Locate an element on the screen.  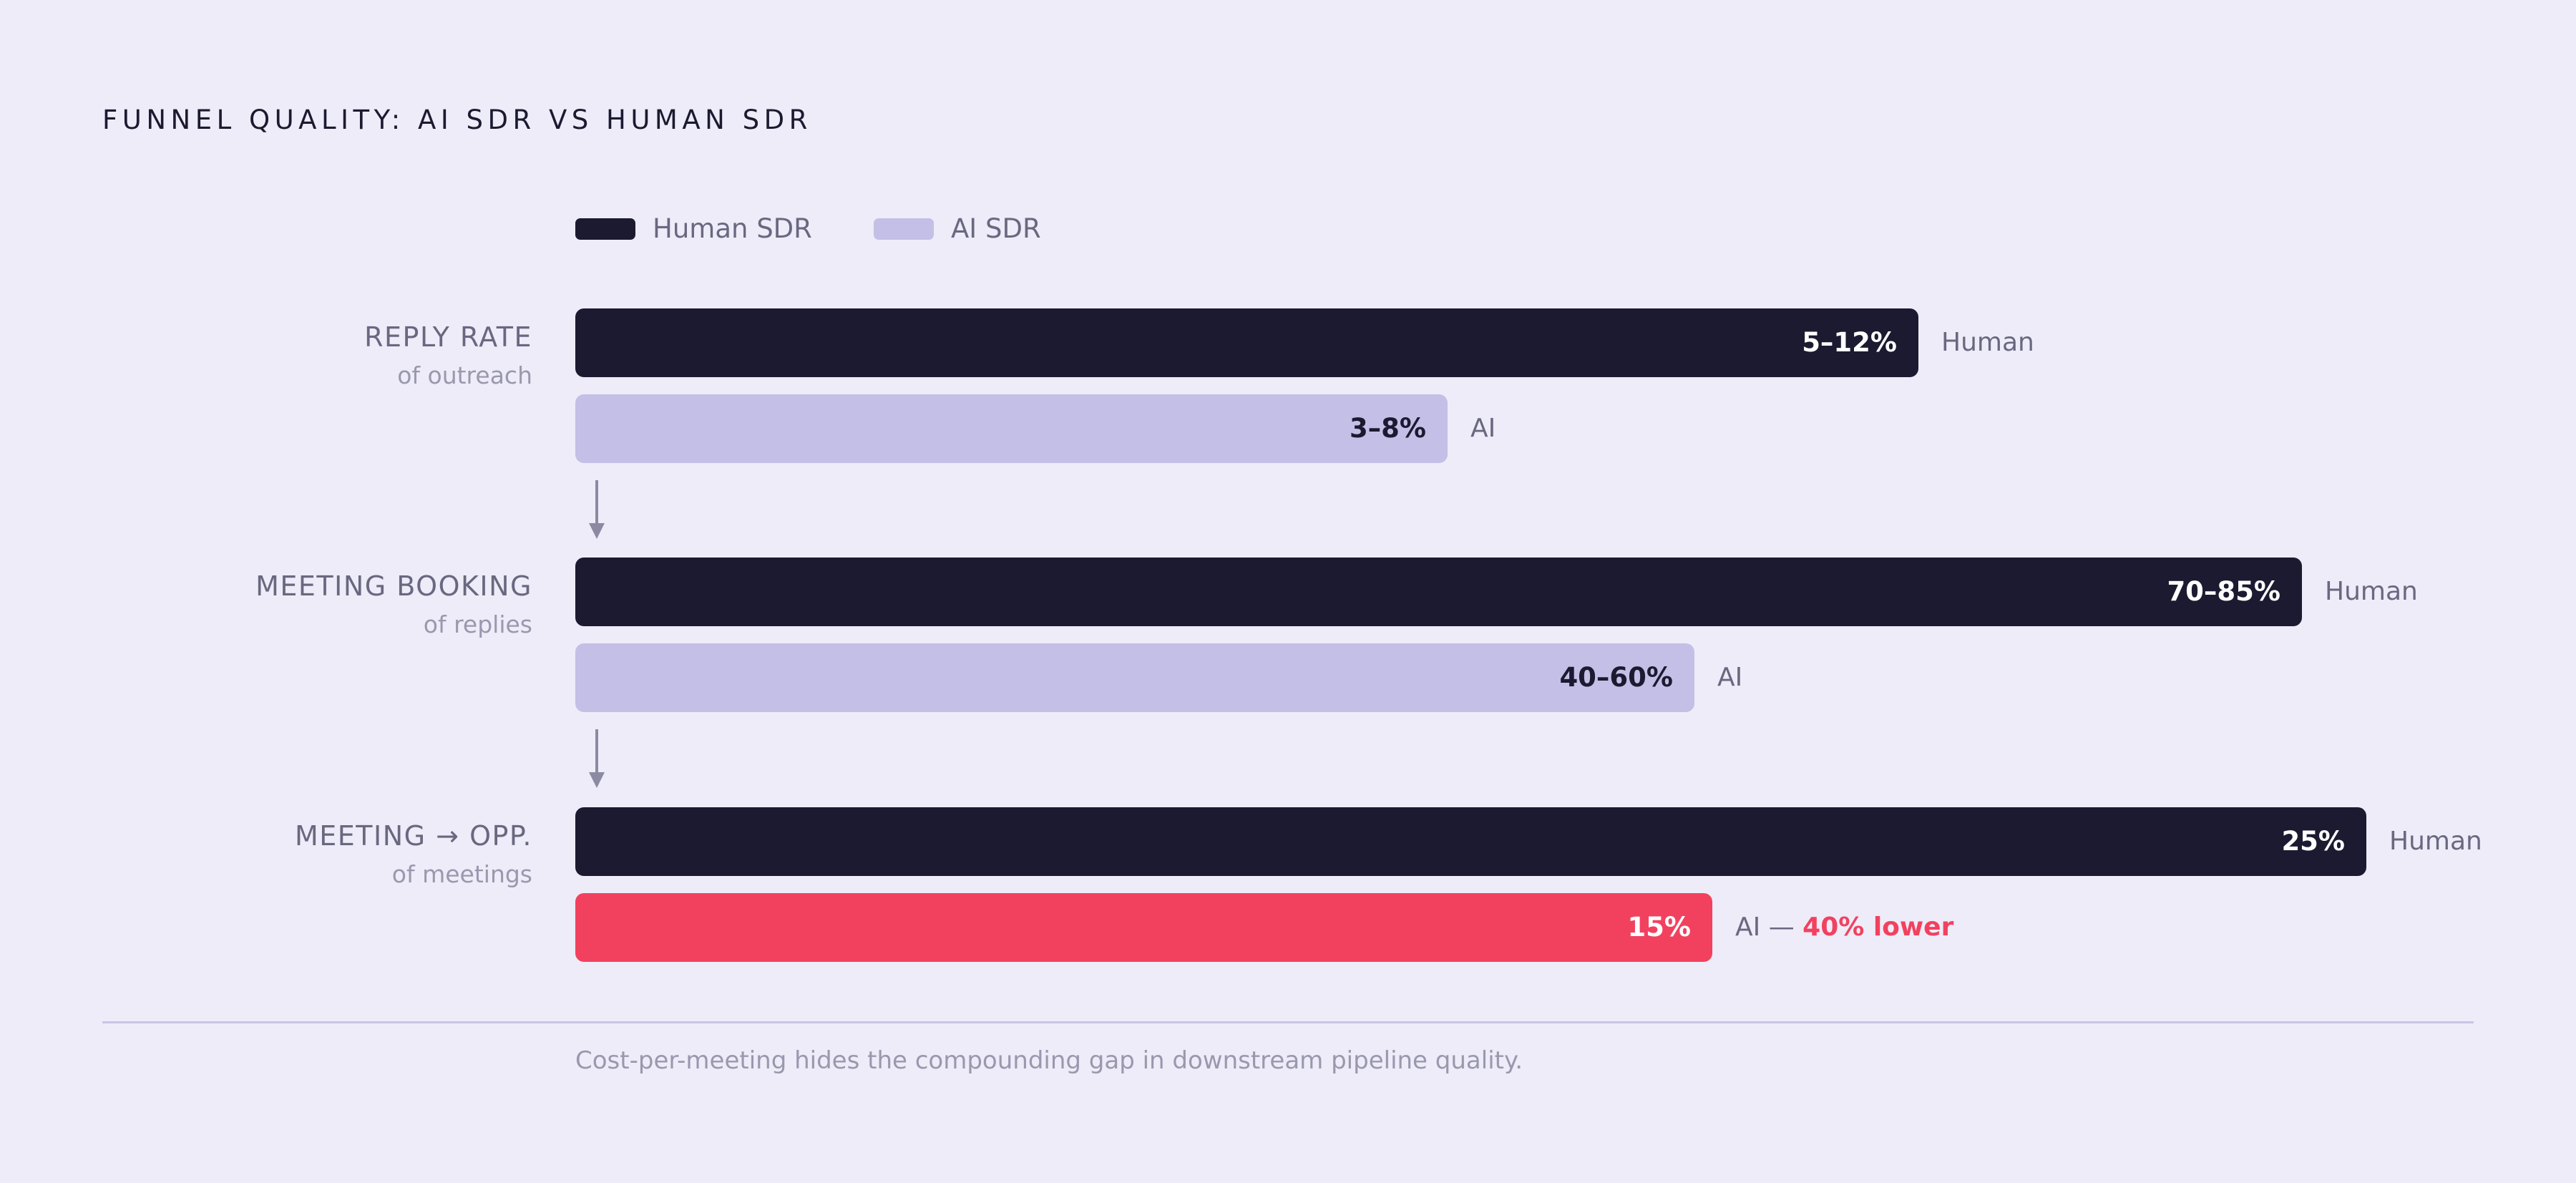
bar-reply-rate-ai: 3–8% is located at coordinates (1011, 428).